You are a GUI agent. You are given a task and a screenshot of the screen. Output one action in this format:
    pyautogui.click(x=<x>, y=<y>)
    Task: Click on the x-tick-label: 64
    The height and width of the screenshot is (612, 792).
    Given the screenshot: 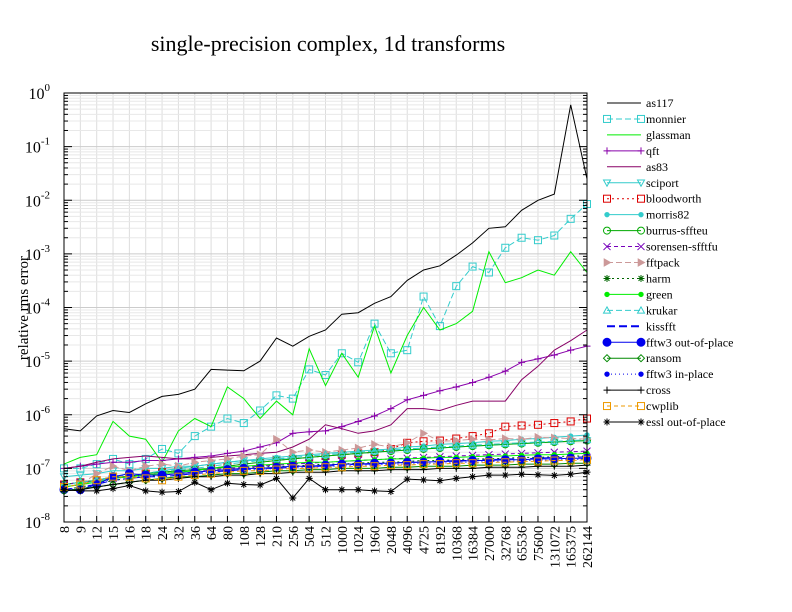 What is the action you would take?
    pyautogui.click(x=212, y=533)
    